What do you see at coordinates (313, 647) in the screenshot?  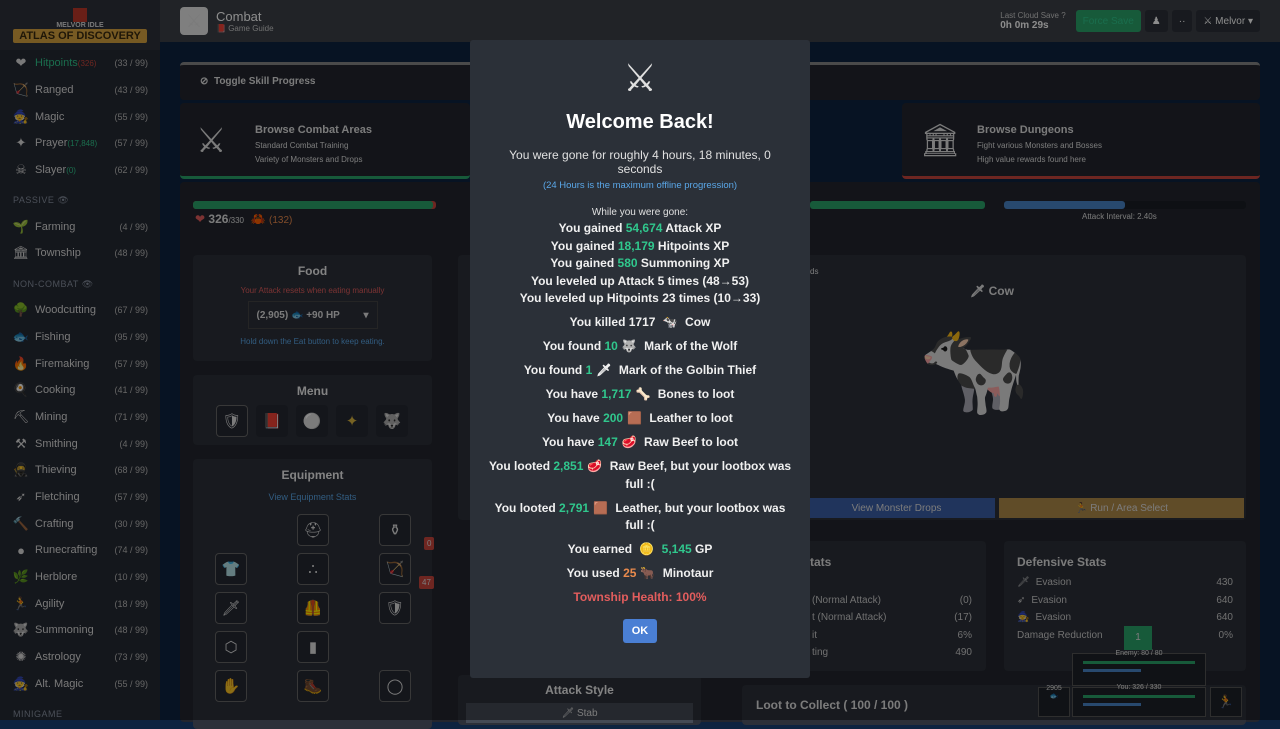 I see `legs-slot: ▮` at bounding box center [313, 647].